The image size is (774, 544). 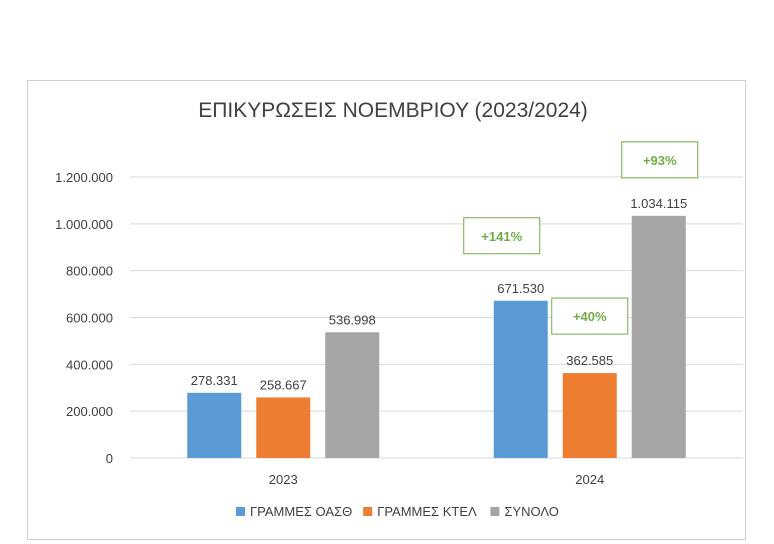 I want to click on y-tick-label: 0, so click(x=109, y=458).